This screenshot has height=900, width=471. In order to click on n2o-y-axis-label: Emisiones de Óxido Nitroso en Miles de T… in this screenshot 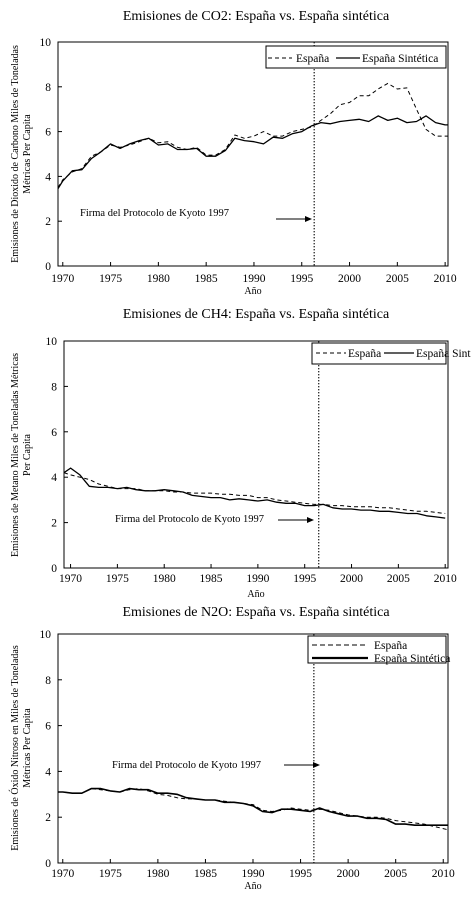, I will do `click(15, 748)`.